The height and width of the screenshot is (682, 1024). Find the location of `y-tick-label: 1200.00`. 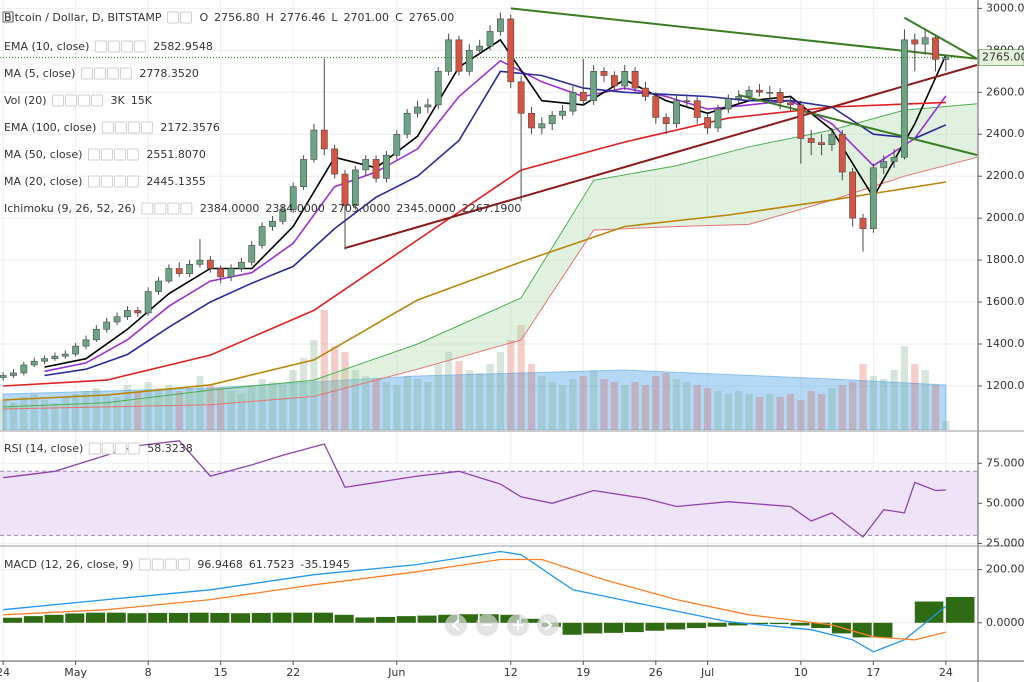

y-tick-label: 1200.00 is located at coordinates (1005, 385).